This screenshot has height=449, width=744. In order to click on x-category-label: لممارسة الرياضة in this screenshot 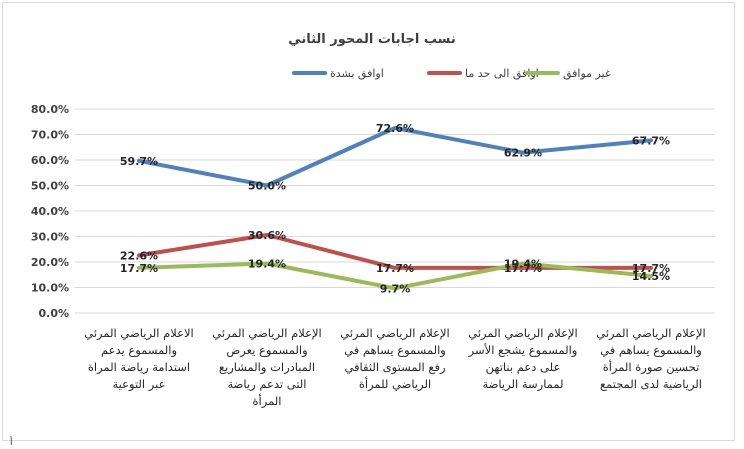, I will do `click(523, 384)`.